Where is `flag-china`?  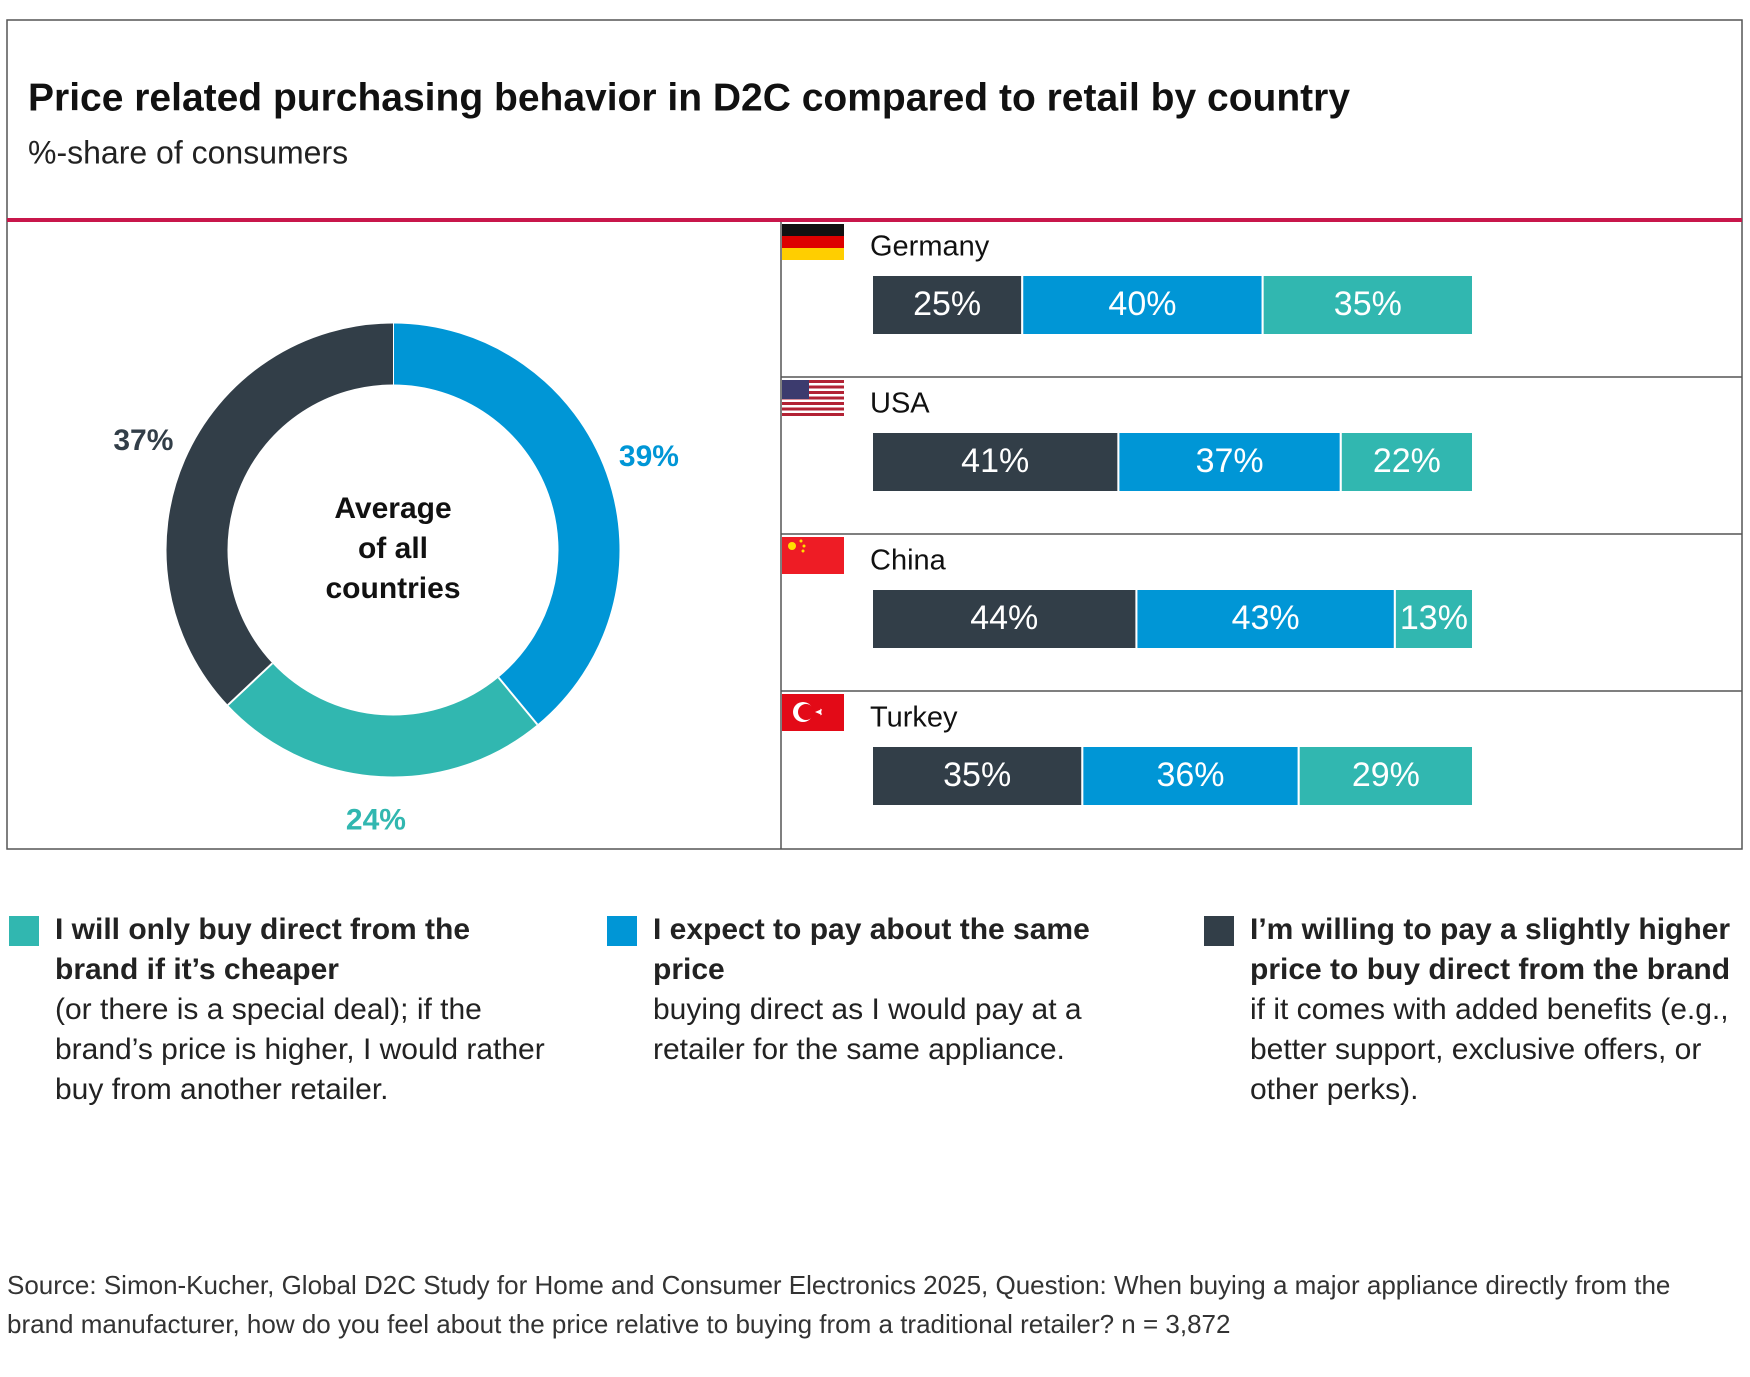 flag-china is located at coordinates (813, 555).